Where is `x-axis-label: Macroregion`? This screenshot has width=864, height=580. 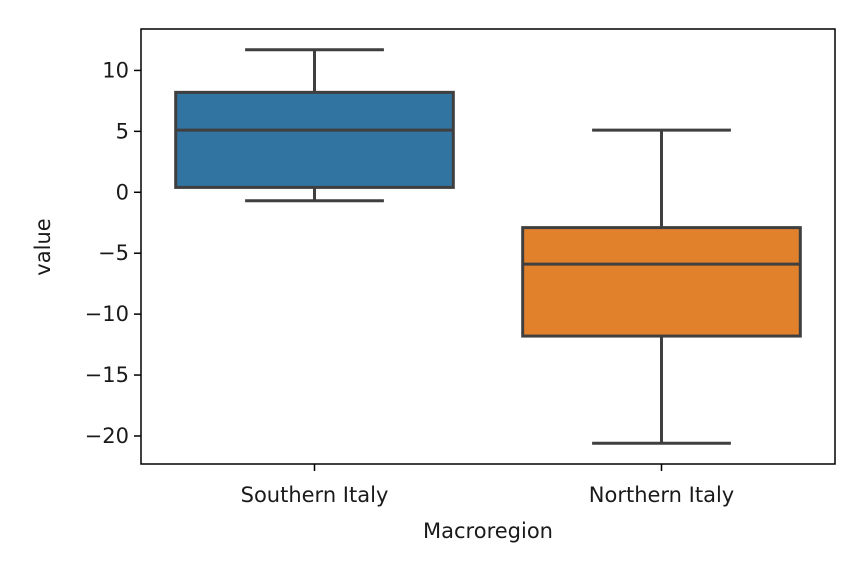 x-axis-label: Macroregion is located at coordinates (488, 531).